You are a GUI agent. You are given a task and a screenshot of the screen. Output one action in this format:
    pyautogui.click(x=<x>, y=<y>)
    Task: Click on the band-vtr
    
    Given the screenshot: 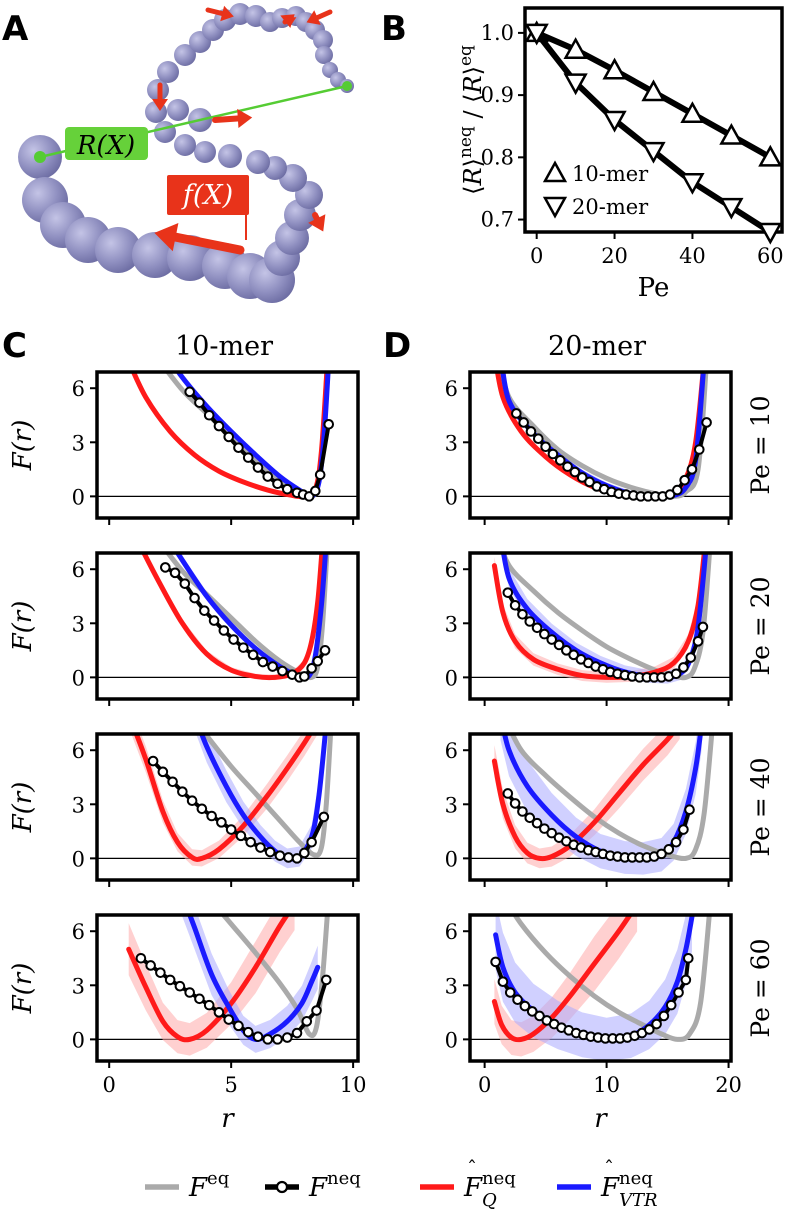 What is the action you would take?
    pyautogui.click(x=250, y=984)
    